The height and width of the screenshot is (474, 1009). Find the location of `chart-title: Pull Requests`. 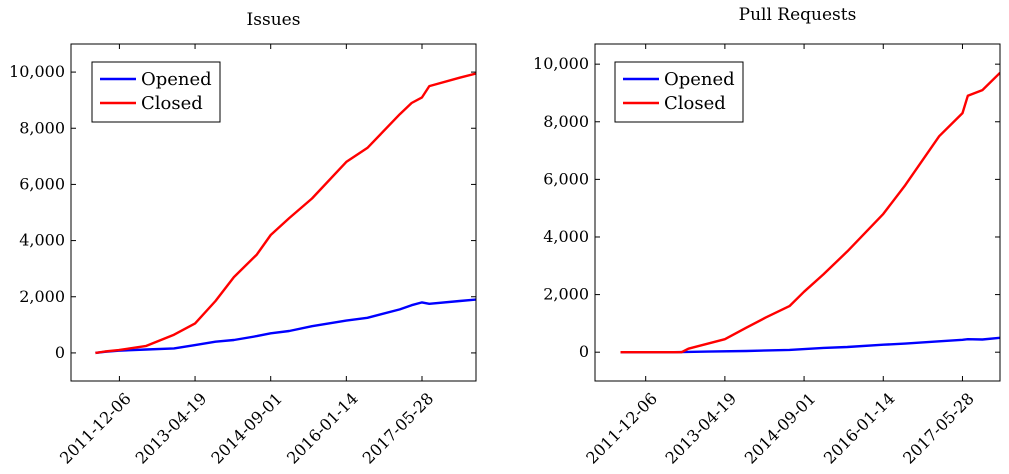

chart-title: Pull Requests is located at coordinates (798, 15).